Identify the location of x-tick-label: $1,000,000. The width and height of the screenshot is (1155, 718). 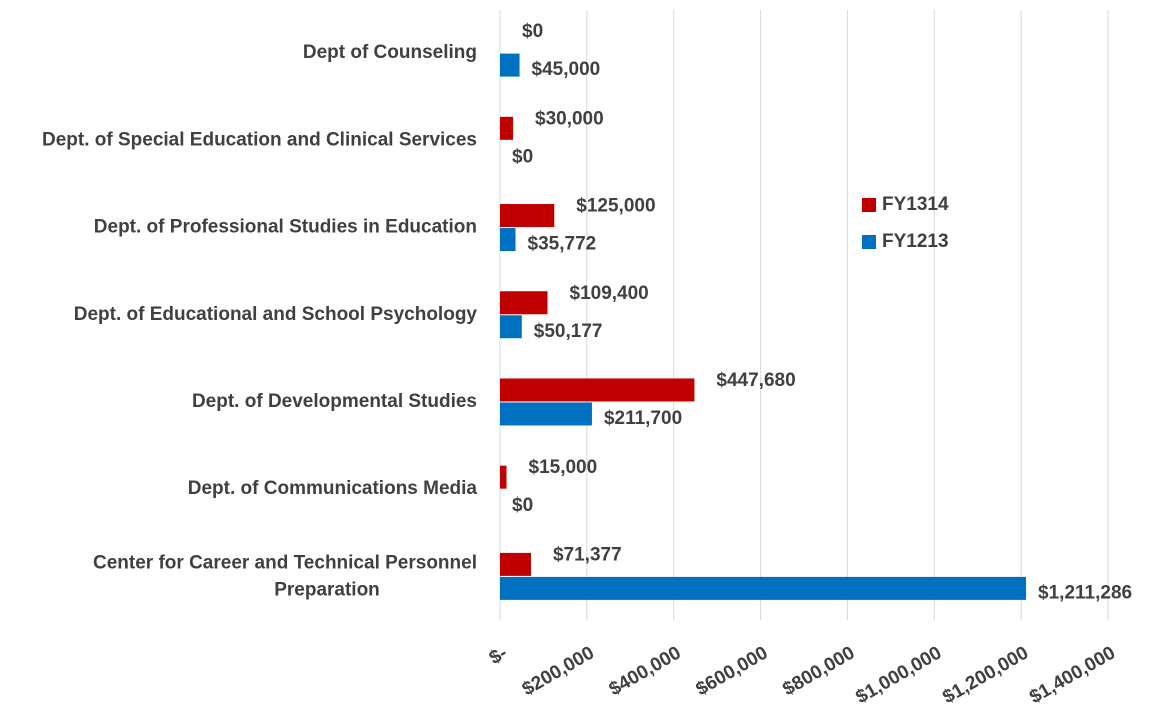
(898, 675).